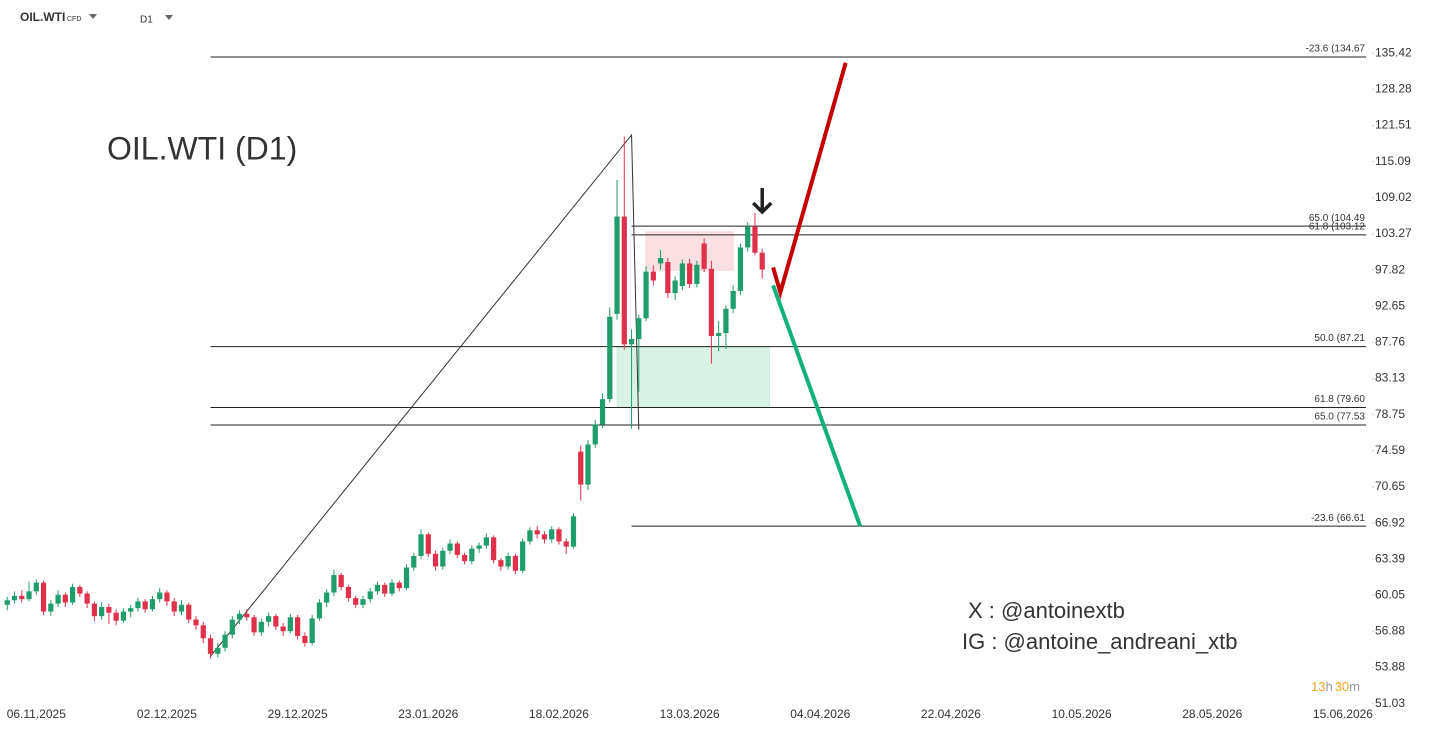 The image size is (1434, 732). Describe the element at coordinates (42, 17) in the screenshot. I see `symbol: OIL.WTI` at that location.